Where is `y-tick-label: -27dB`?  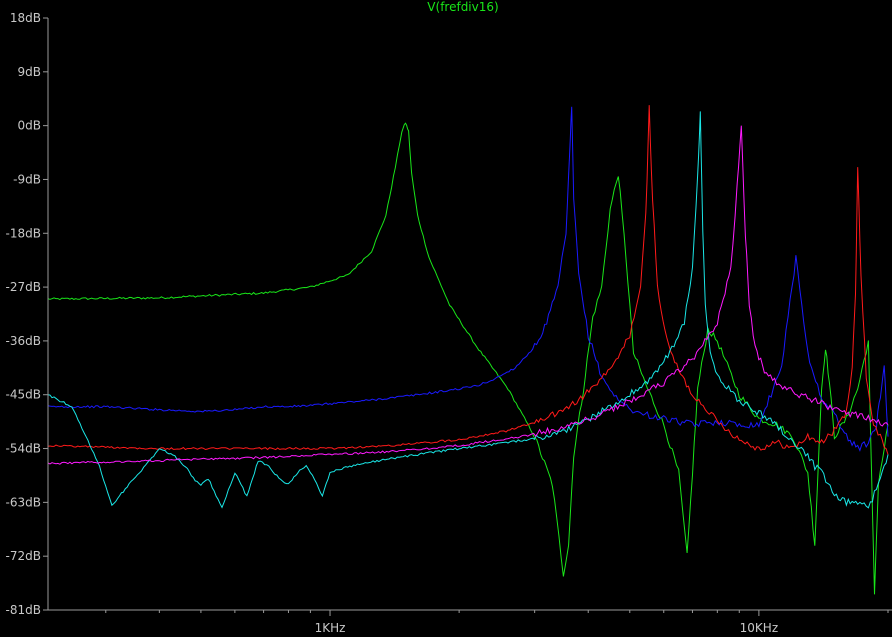
y-tick-label: -27dB is located at coordinates (23, 287).